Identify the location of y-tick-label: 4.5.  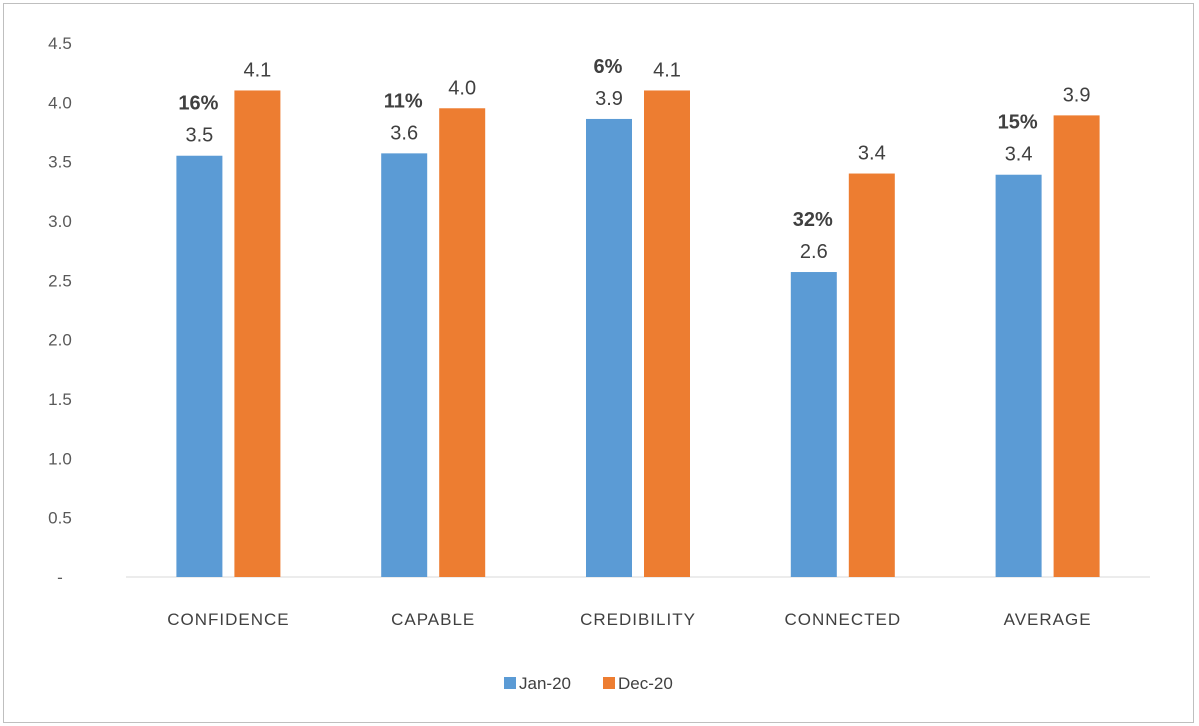
(60, 43).